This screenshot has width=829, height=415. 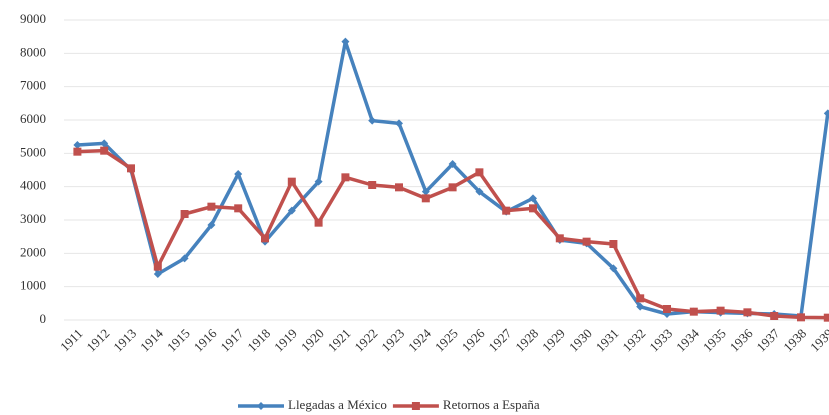 What do you see at coordinates (258, 340) in the screenshot?
I see `x-tick-label: 1918` at bounding box center [258, 340].